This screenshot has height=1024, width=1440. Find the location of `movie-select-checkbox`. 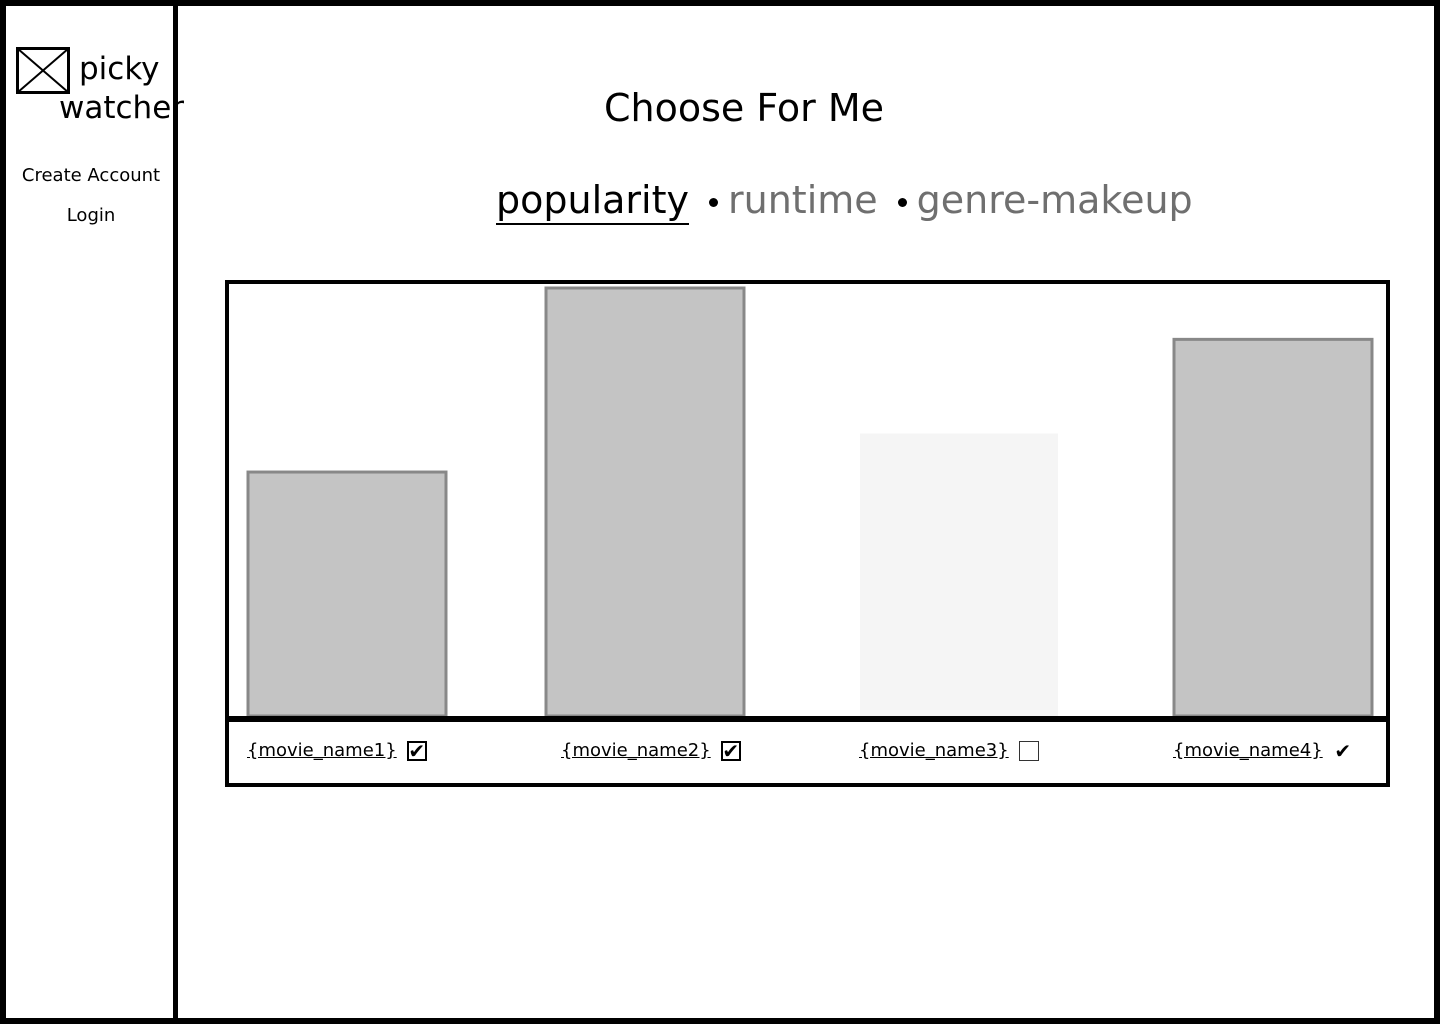

movie-select-checkbox is located at coordinates (1028, 751).